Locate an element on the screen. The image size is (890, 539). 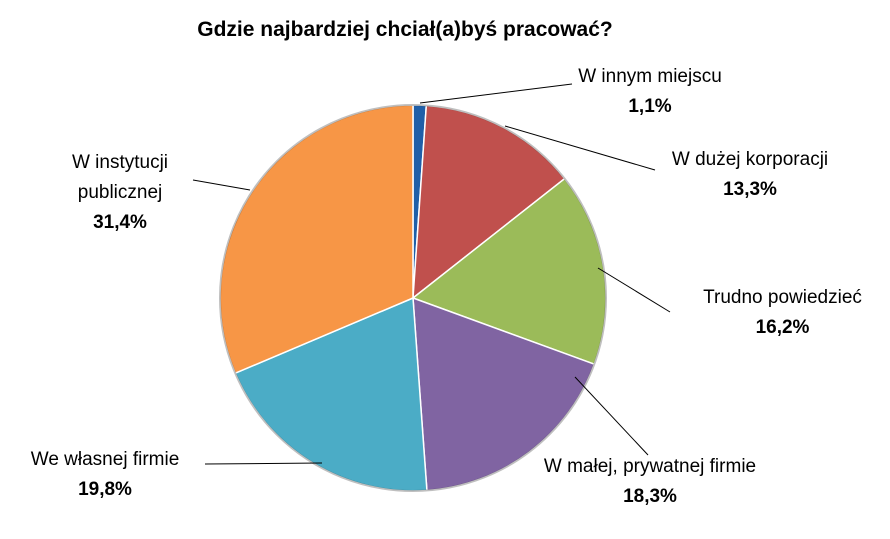
slice-label: W dużej korporacji 13,3% is located at coordinates (750, 175).